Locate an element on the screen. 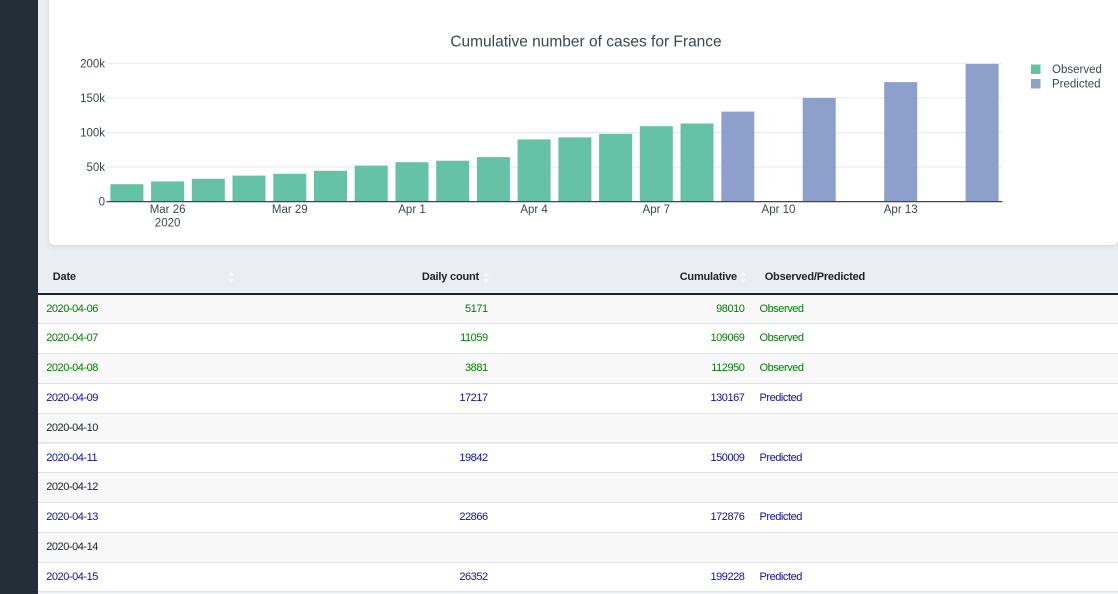  svg-text: 150k is located at coordinates (92, 99).